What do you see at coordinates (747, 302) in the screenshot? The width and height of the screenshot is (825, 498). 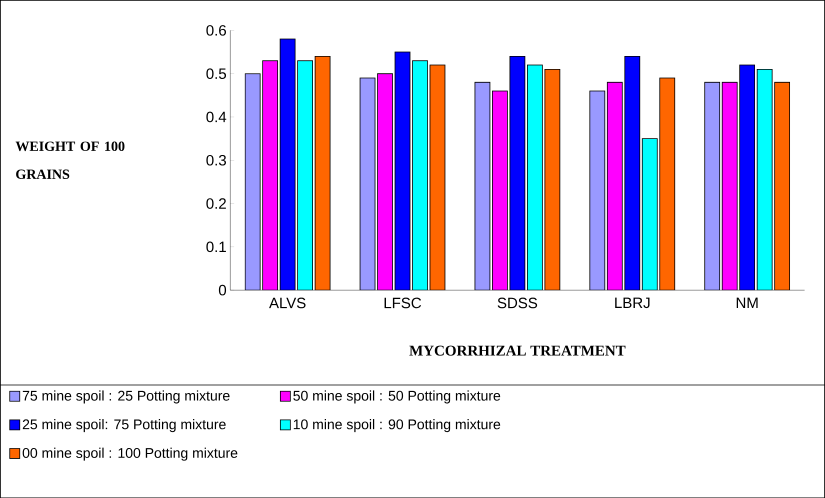 I see `x-tick-label: NM` at bounding box center [747, 302].